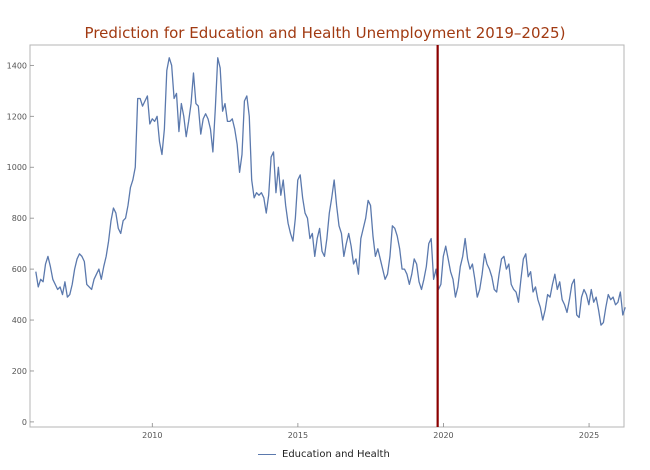 This screenshot has width=650, height=470. Describe the element at coordinates (589, 435) in the screenshot. I see `x-tick-label: 2025` at that location.